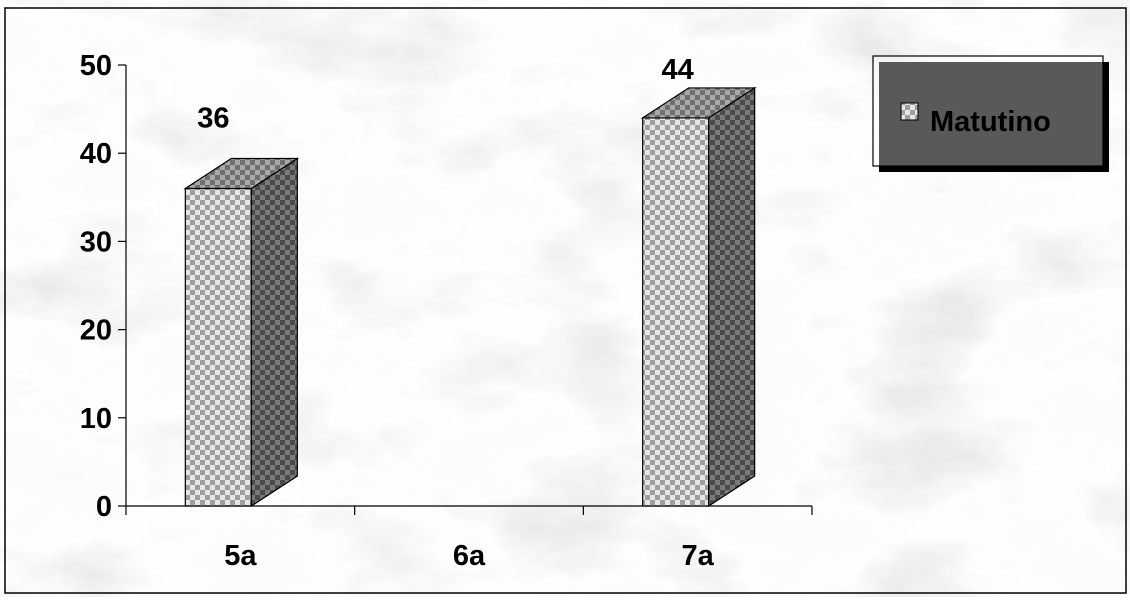 The height and width of the screenshot is (602, 1130). What do you see at coordinates (96, 242) in the screenshot?
I see `y-tick-label: 30` at bounding box center [96, 242].